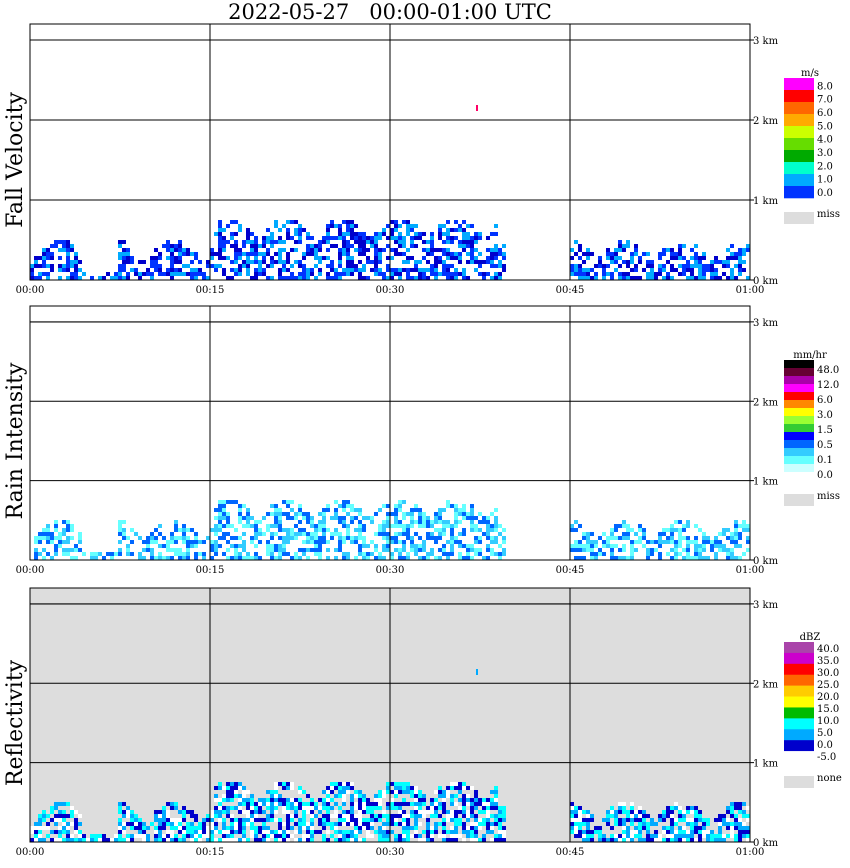  Describe the element at coordinates (828, 496) in the screenshot. I see `legend-miss-label: miss` at that location.